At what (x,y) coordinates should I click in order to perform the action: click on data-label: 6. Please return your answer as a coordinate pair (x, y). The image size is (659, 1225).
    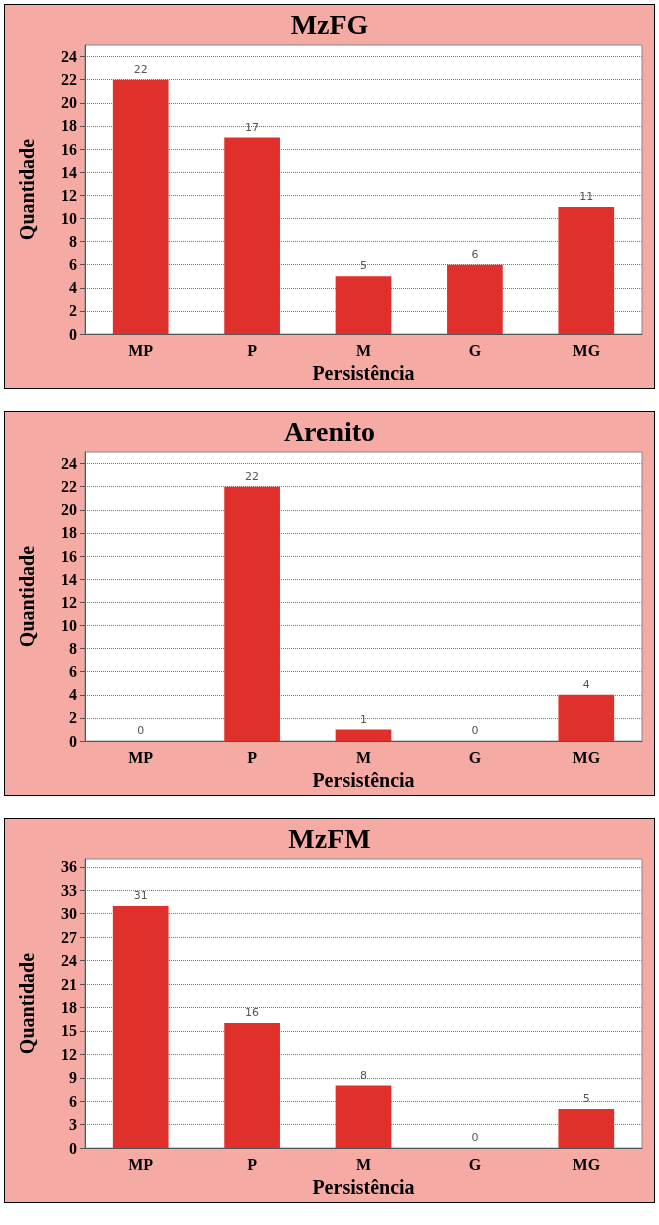
    Looking at the image, I should click on (475, 254).